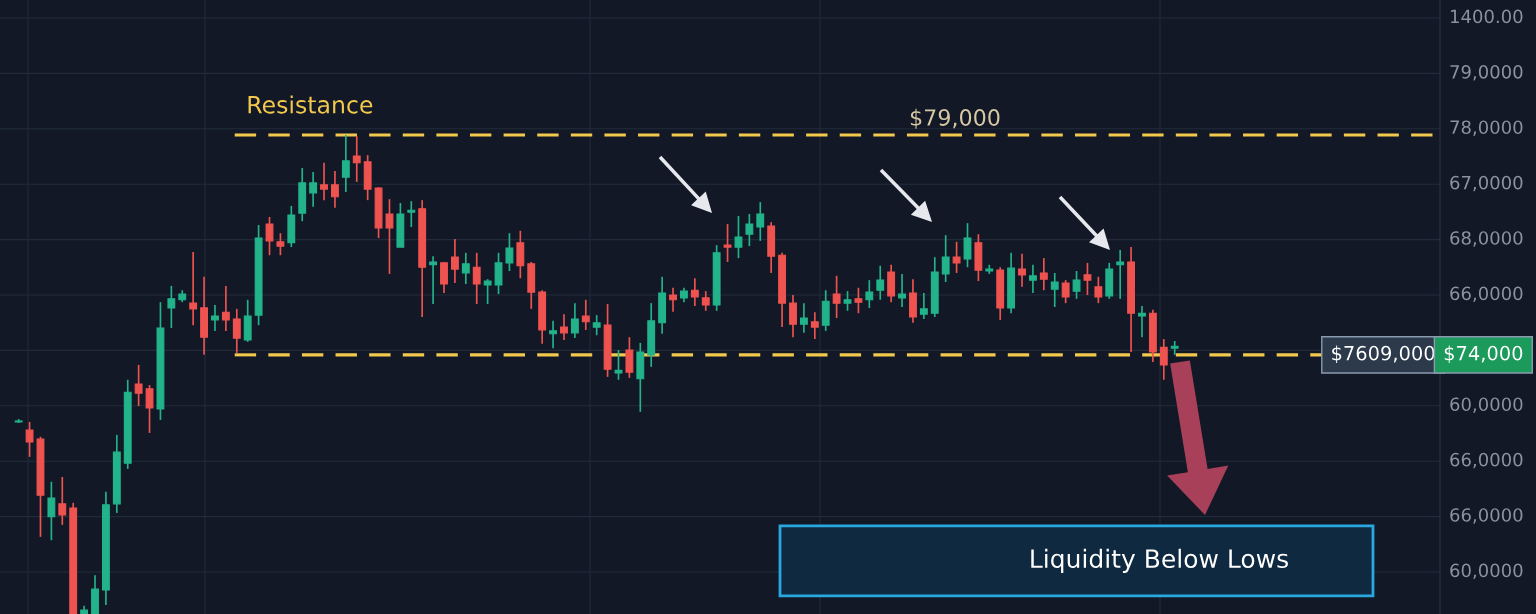 The height and width of the screenshot is (614, 1536). I want to click on annotation: $79,000, so click(955, 118).